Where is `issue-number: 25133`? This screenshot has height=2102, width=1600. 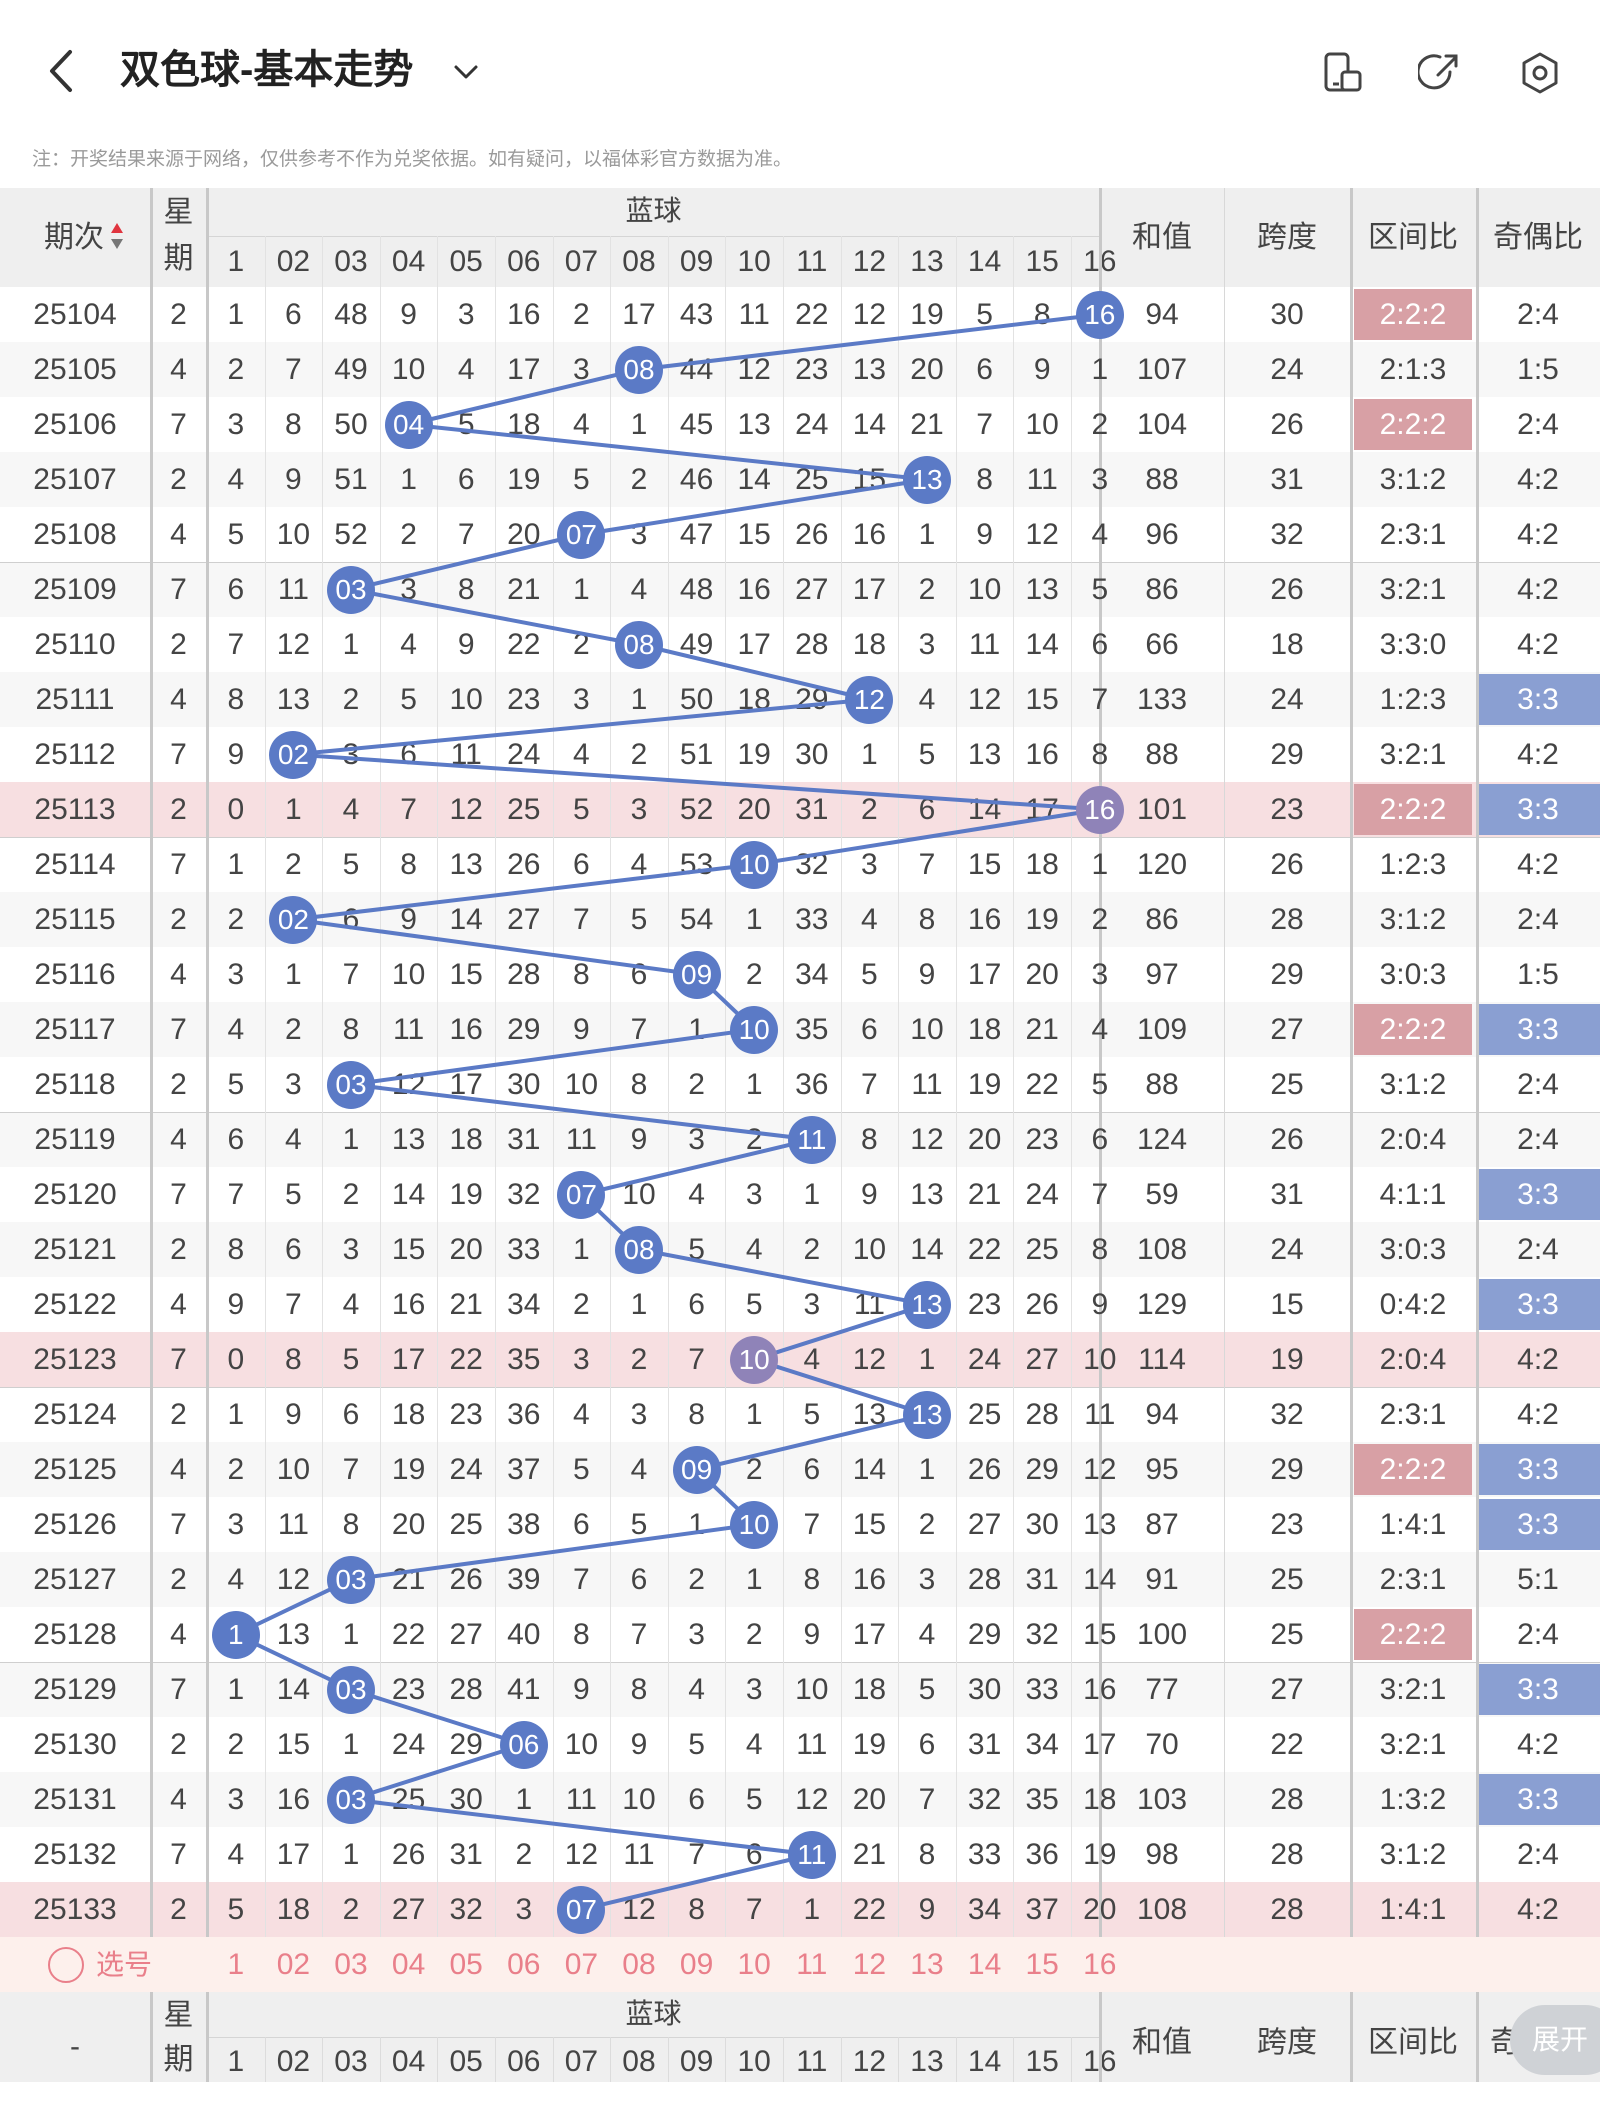
issue-number: 25133 is located at coordinates (75, 1909).